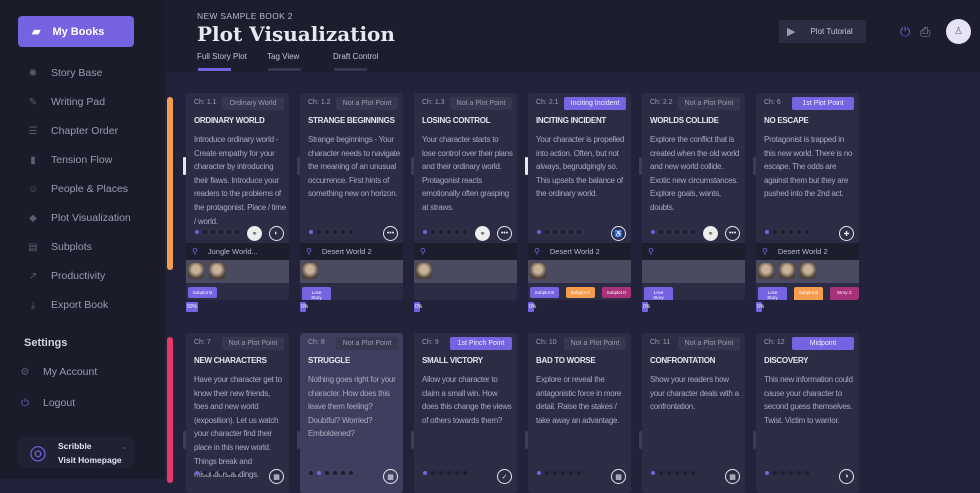 The height and width of the screenshot is (493, 980). Describe the element at coordinates (76, 31) in the screenshot. I see `my-books-button: ▰ My Books` at that location.